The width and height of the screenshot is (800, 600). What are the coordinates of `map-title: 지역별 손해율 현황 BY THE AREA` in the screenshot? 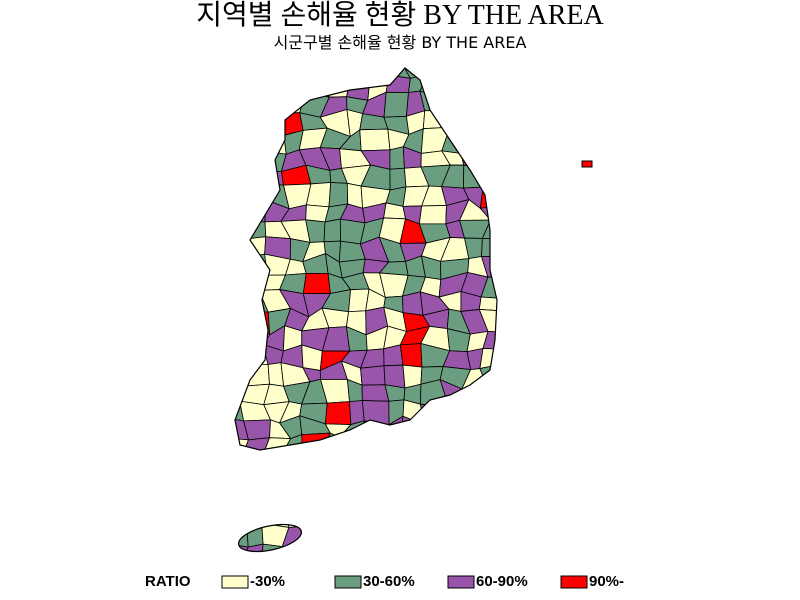 It's located at (400, 15).